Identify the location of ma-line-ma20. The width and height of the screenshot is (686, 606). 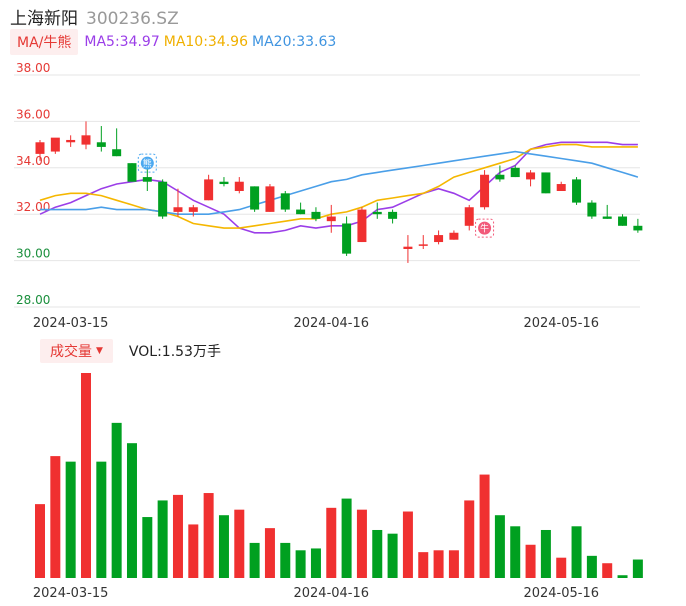
(339, 182).